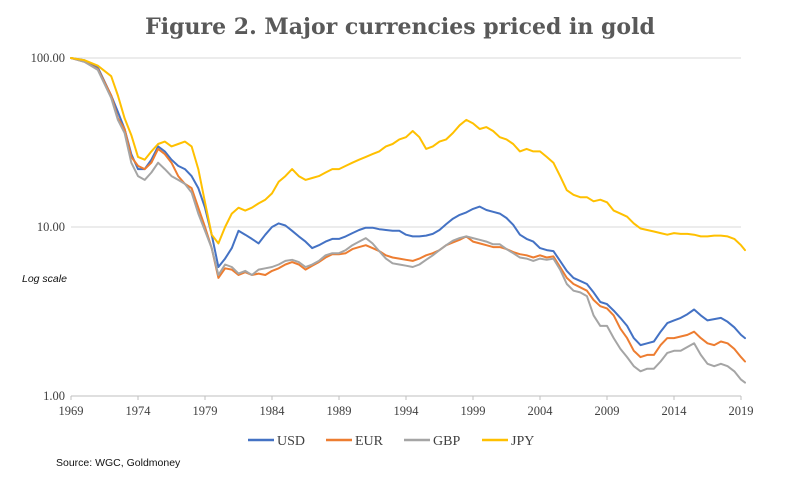 This screenshot has height=483, width=800. Describe the element at coordinates (675, 411) in the screenshot. I see `x-tick-label: 2014` at that location.